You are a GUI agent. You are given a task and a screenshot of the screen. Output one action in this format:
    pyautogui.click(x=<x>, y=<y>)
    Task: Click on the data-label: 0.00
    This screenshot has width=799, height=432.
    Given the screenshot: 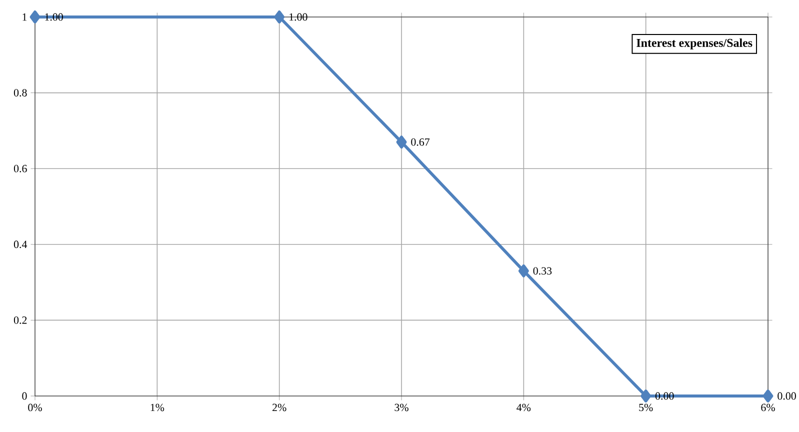 What is the action you would take?
    pyautogui.click(x=787, y=396)
    